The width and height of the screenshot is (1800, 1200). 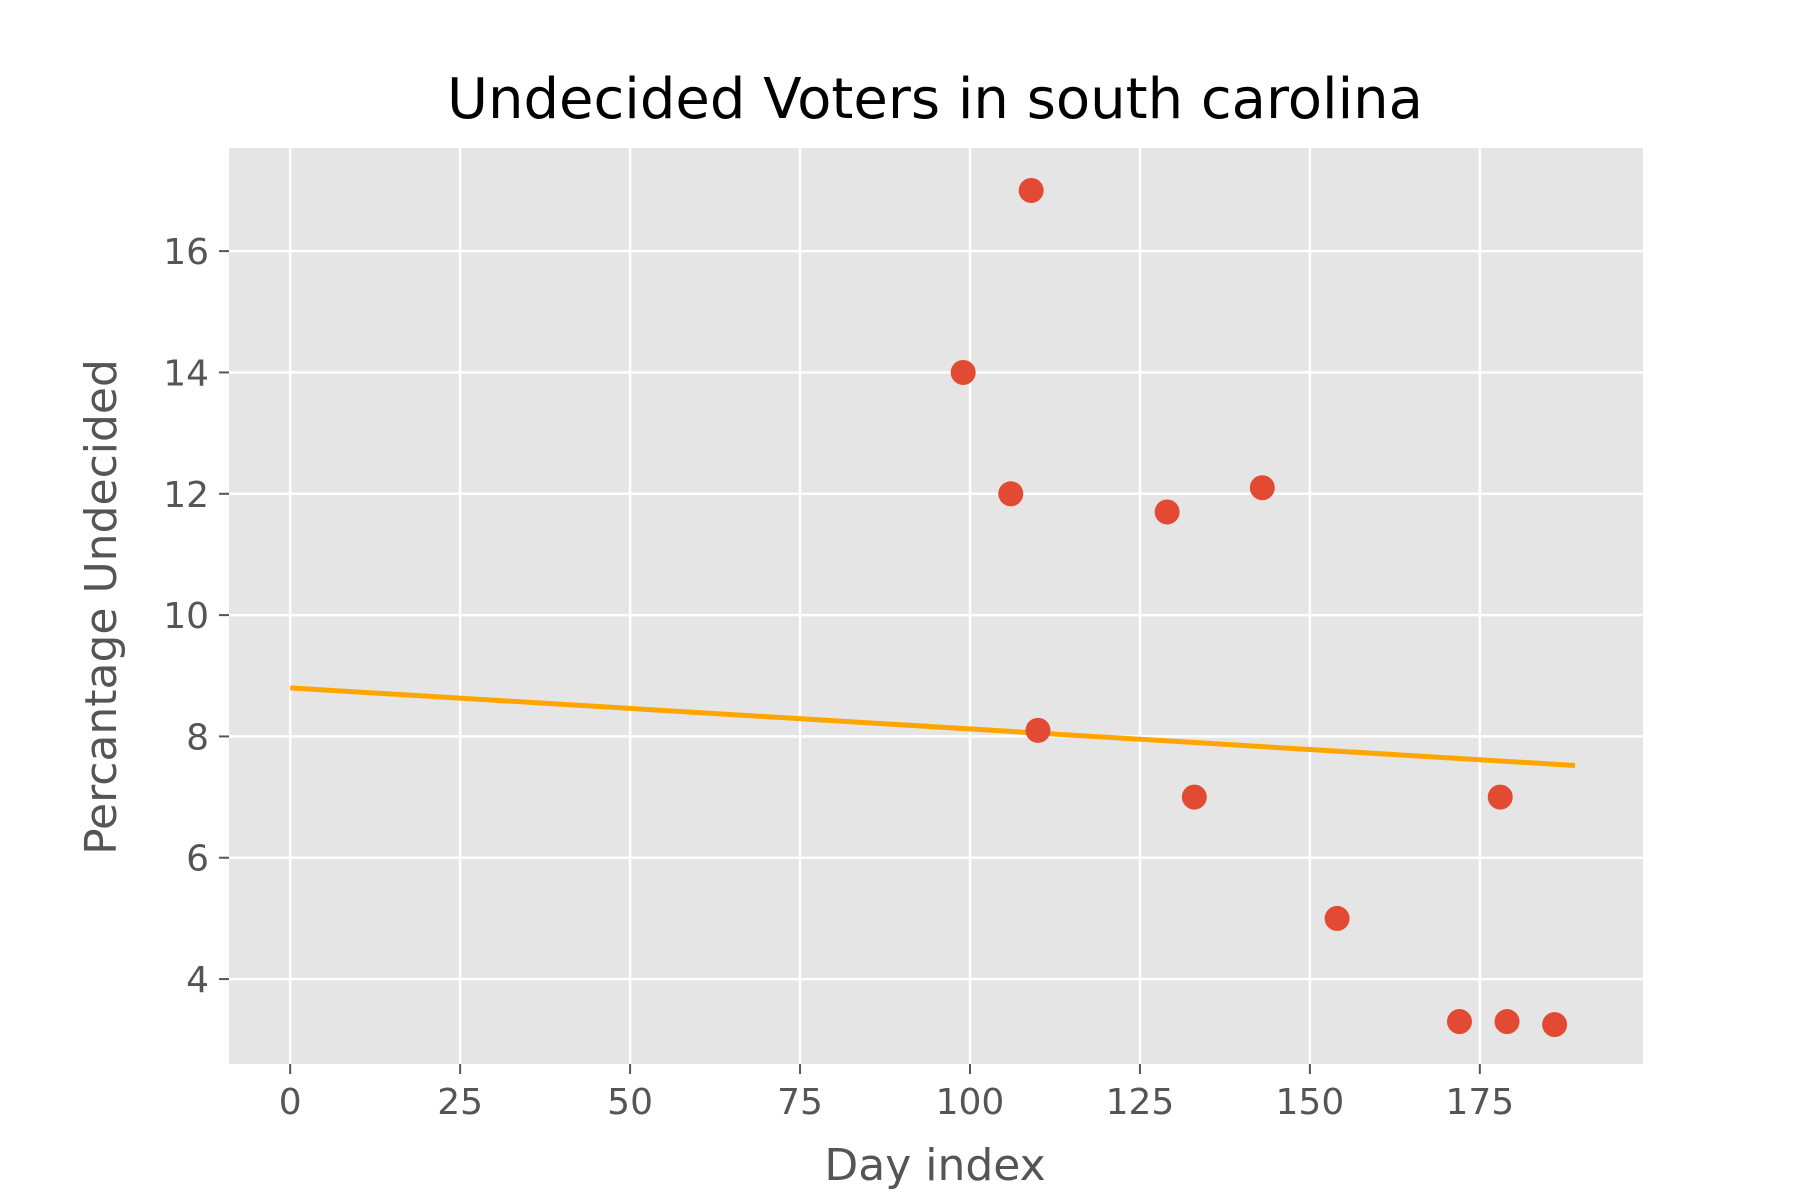 I want to click on y-tick-label: 12, so click(x=186, y=495).